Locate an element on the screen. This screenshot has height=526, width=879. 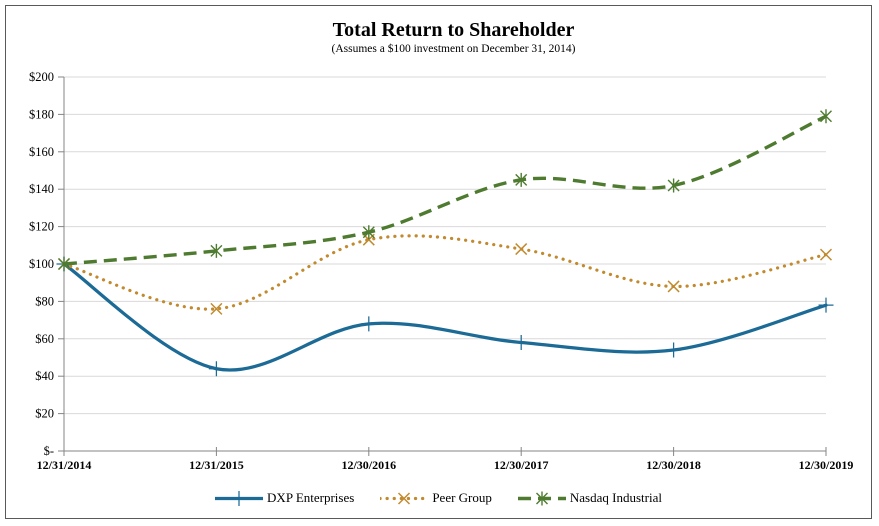
x-tick-label: 12/30/2018 is located at coordinates (673, 465).